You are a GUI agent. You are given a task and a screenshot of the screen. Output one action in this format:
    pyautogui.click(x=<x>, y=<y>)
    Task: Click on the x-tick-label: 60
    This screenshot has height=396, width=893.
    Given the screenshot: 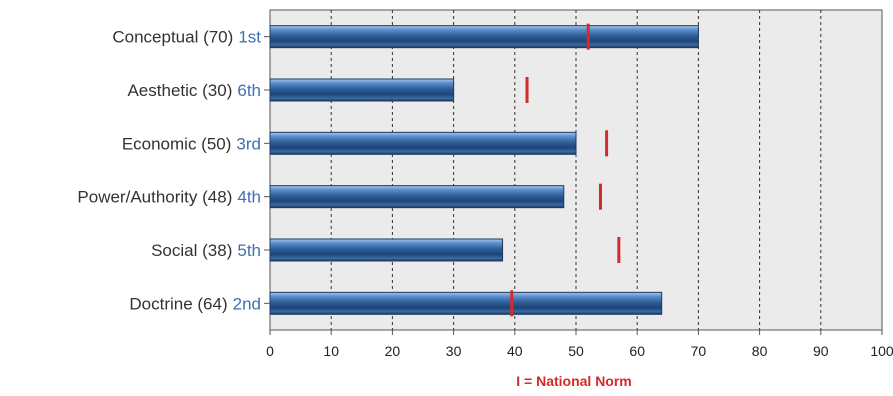 What is the action you would take?
    pyautogui.click(x=637, y=351)
    